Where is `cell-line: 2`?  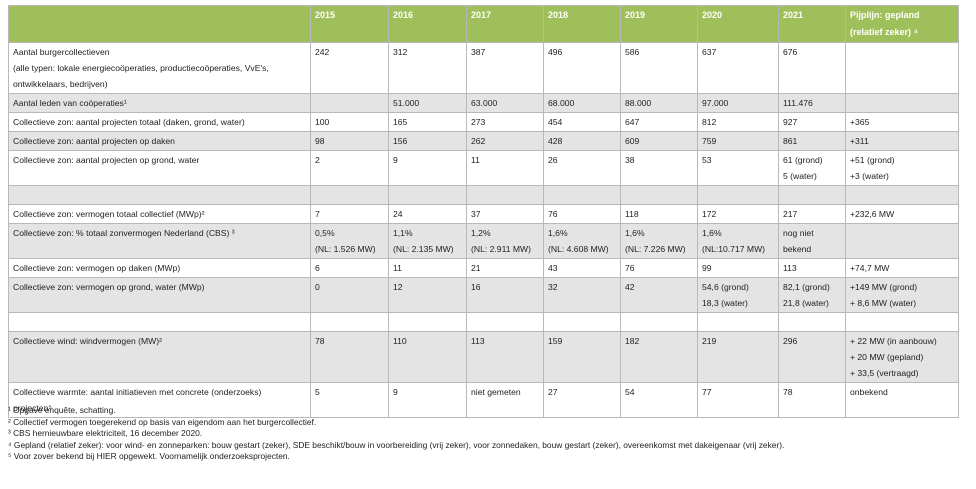
cell-line: 2 is located at coordinates (317, 160).